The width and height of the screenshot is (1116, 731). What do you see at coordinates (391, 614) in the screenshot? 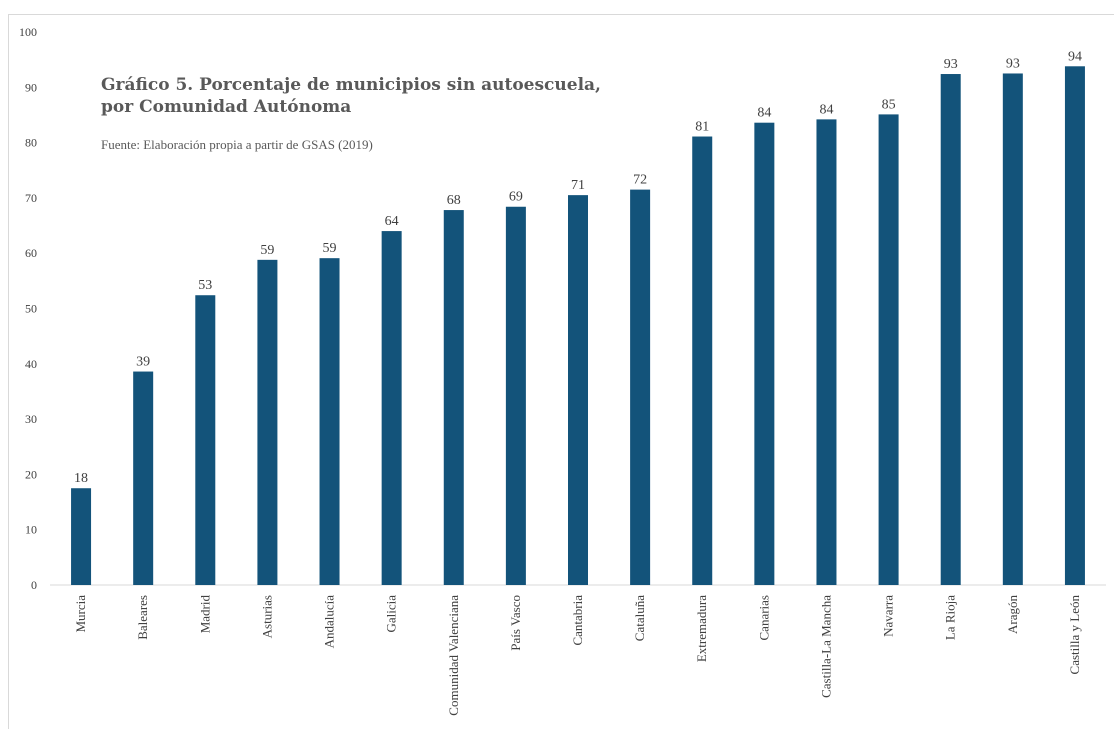
I see `x-tick-label: Galicia` at bounding box center [391, 614].